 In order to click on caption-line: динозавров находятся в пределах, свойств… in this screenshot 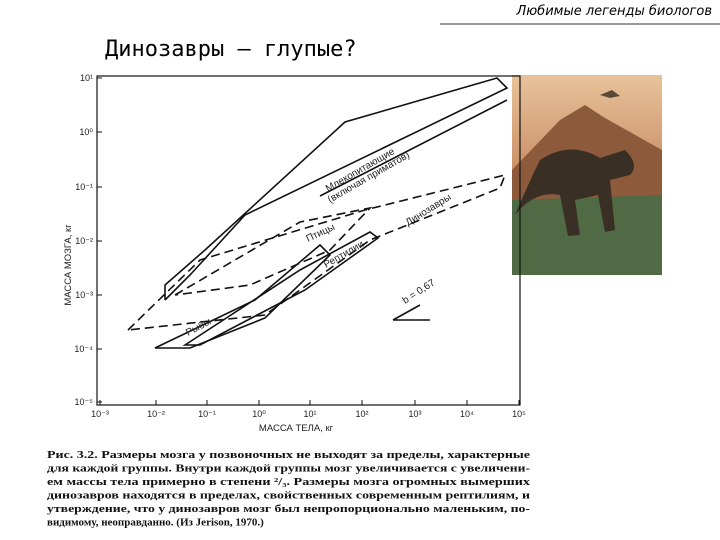, I will do `click(289, 496)`.